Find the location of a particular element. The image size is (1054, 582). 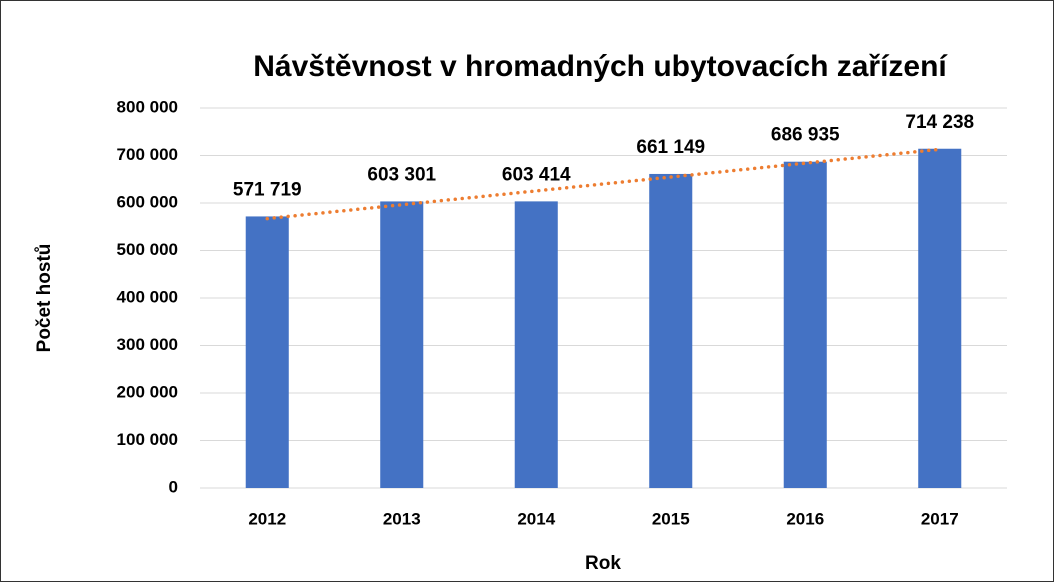

y-axis-label: Počet hostů is located at coordinates (44, 298).